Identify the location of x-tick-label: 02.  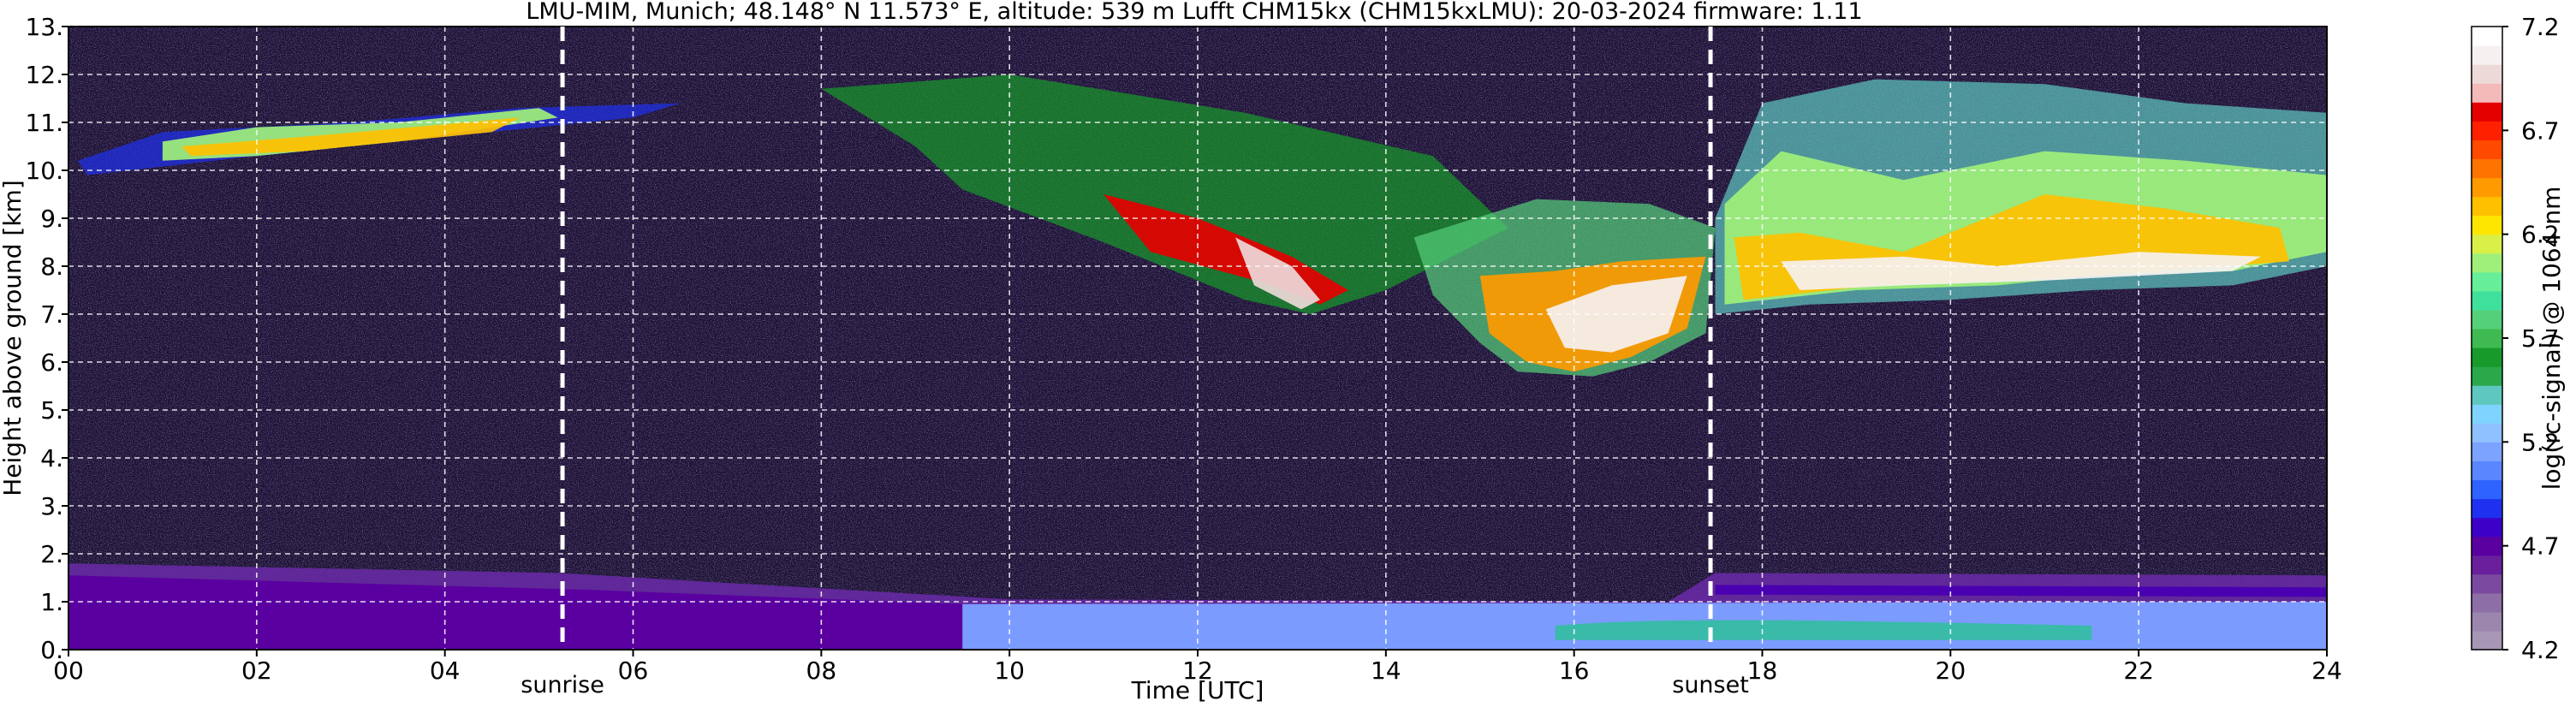
(256, 670).